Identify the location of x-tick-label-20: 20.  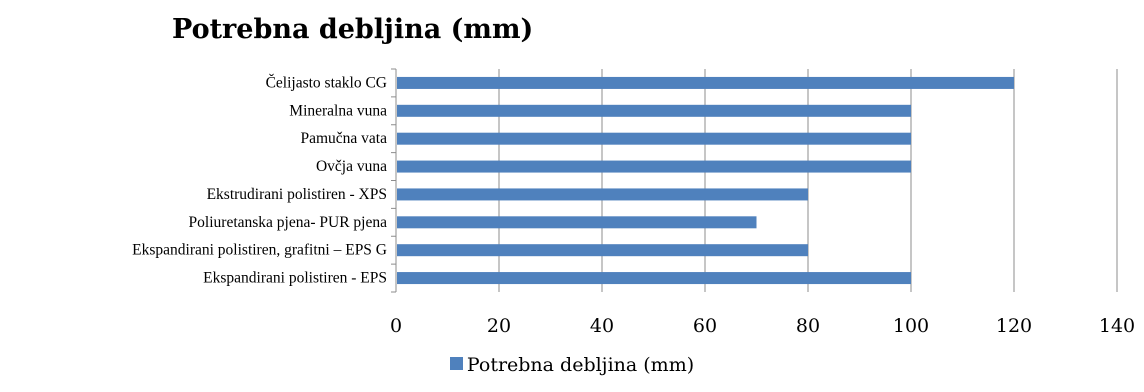
(499, 326).